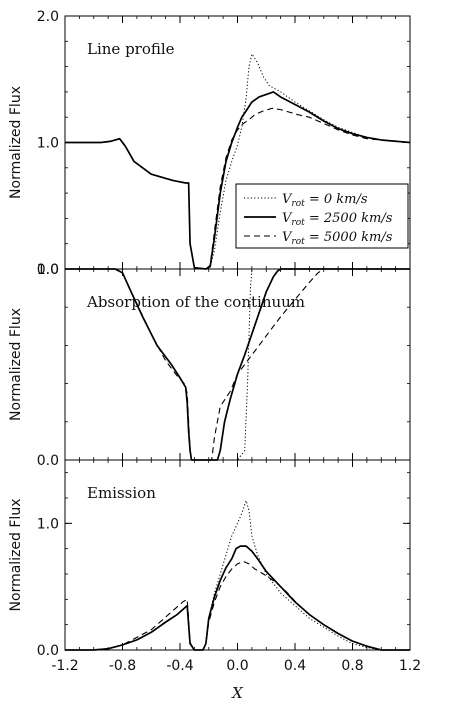  I want to click on x-tick-label: 0.8, so click(352, 666).